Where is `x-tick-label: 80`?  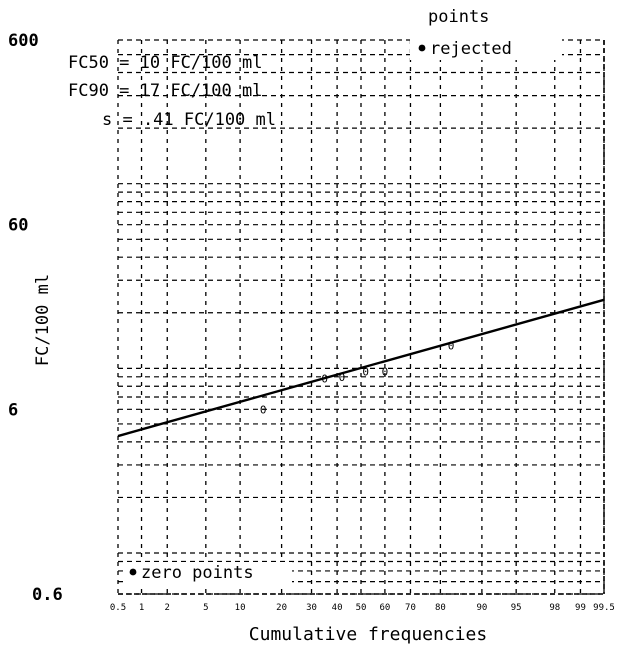
x-tick-label: 80 is located at coordinates (440, 608).